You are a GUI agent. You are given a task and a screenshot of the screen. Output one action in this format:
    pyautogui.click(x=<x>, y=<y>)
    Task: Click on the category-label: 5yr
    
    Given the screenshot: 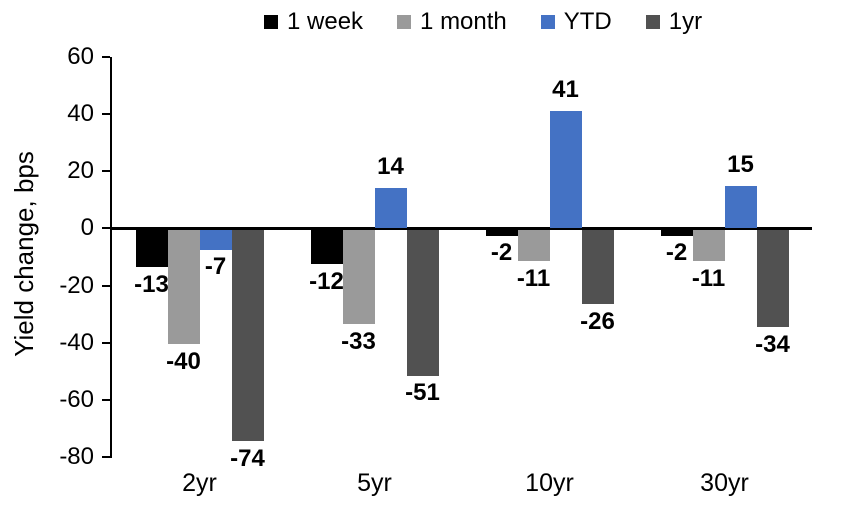 What is the action you would take?
    pyautogui.click(x=374, y=483)
    